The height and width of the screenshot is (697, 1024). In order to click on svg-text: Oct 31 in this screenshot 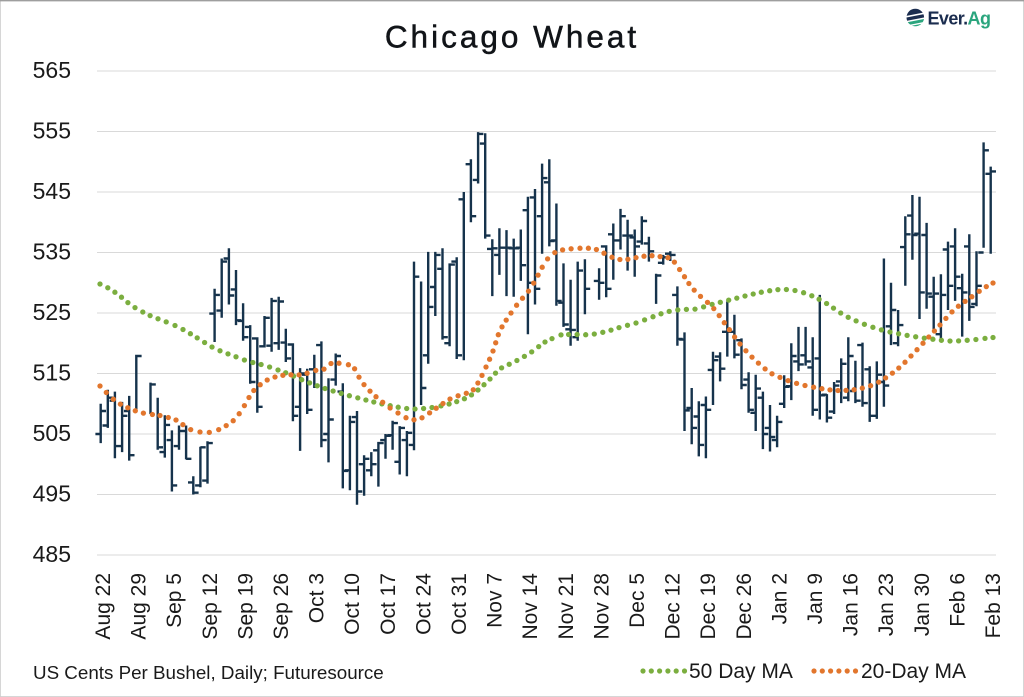, I will do `click(459, 604)`.